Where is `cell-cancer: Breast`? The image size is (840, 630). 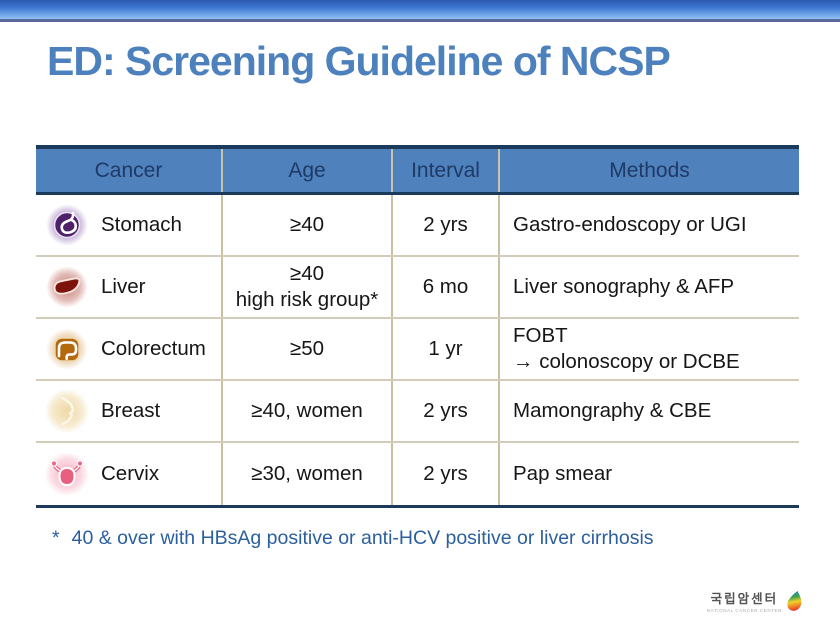 cell-cancer: Breast is located at coordinates (129, 411).